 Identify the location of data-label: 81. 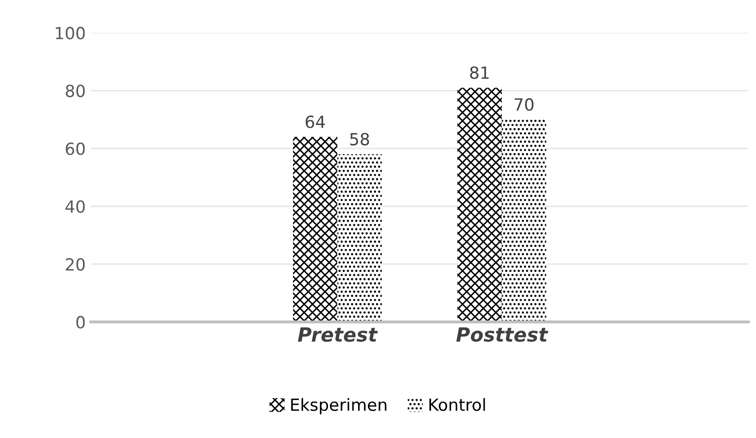
(479, 72).